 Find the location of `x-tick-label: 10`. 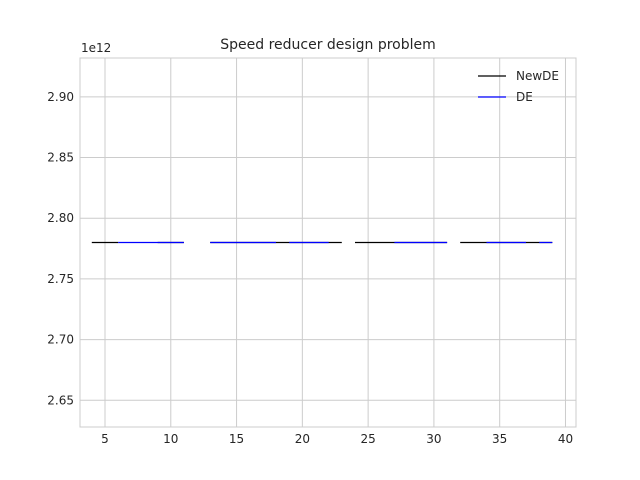

x-tick-label: 10 is located at coordinates (170, 439).